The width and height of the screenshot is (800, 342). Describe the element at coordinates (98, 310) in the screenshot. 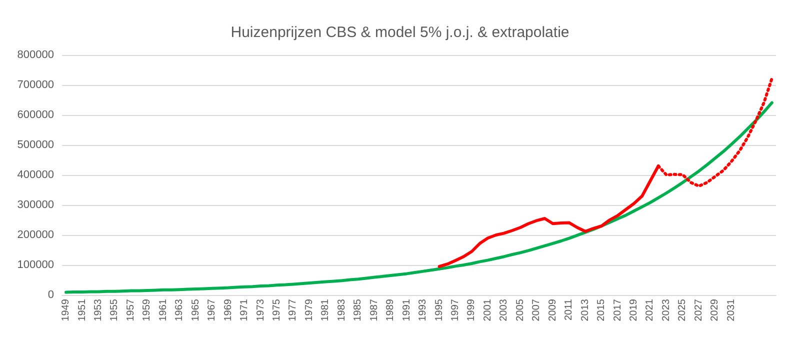

I see `x-tick-label: 1953` at that location.